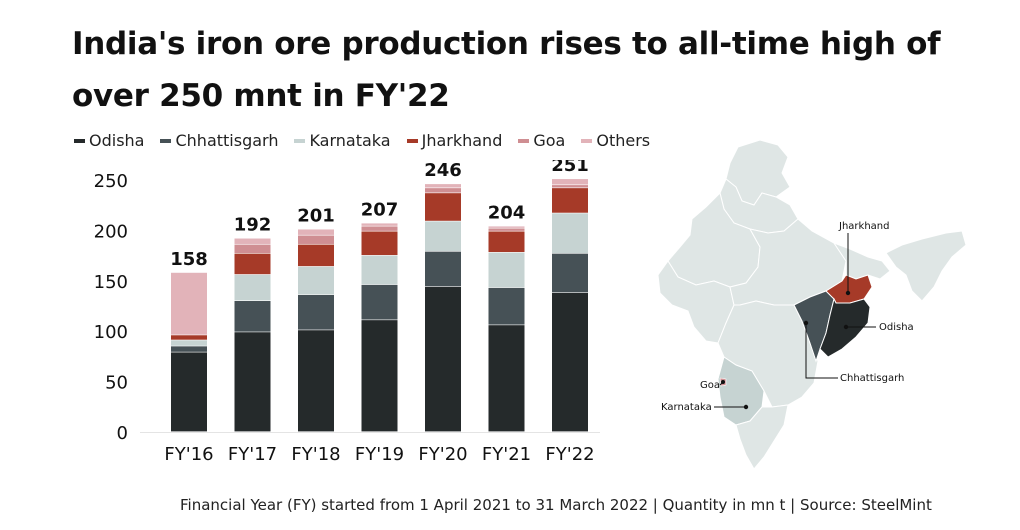 The image size is (1020, 530). I want to click on x-category-label: FY'18, so click(315, 454).